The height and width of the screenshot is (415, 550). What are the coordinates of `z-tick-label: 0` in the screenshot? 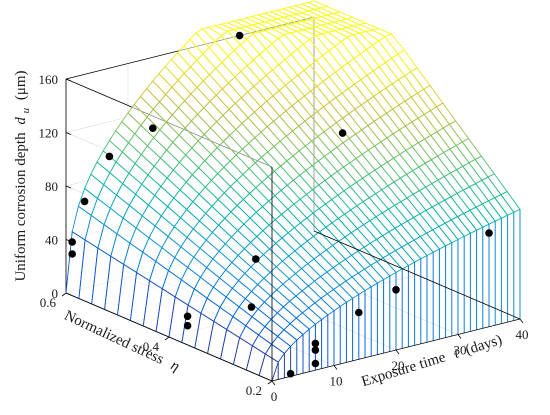 It's located at (55, 293).